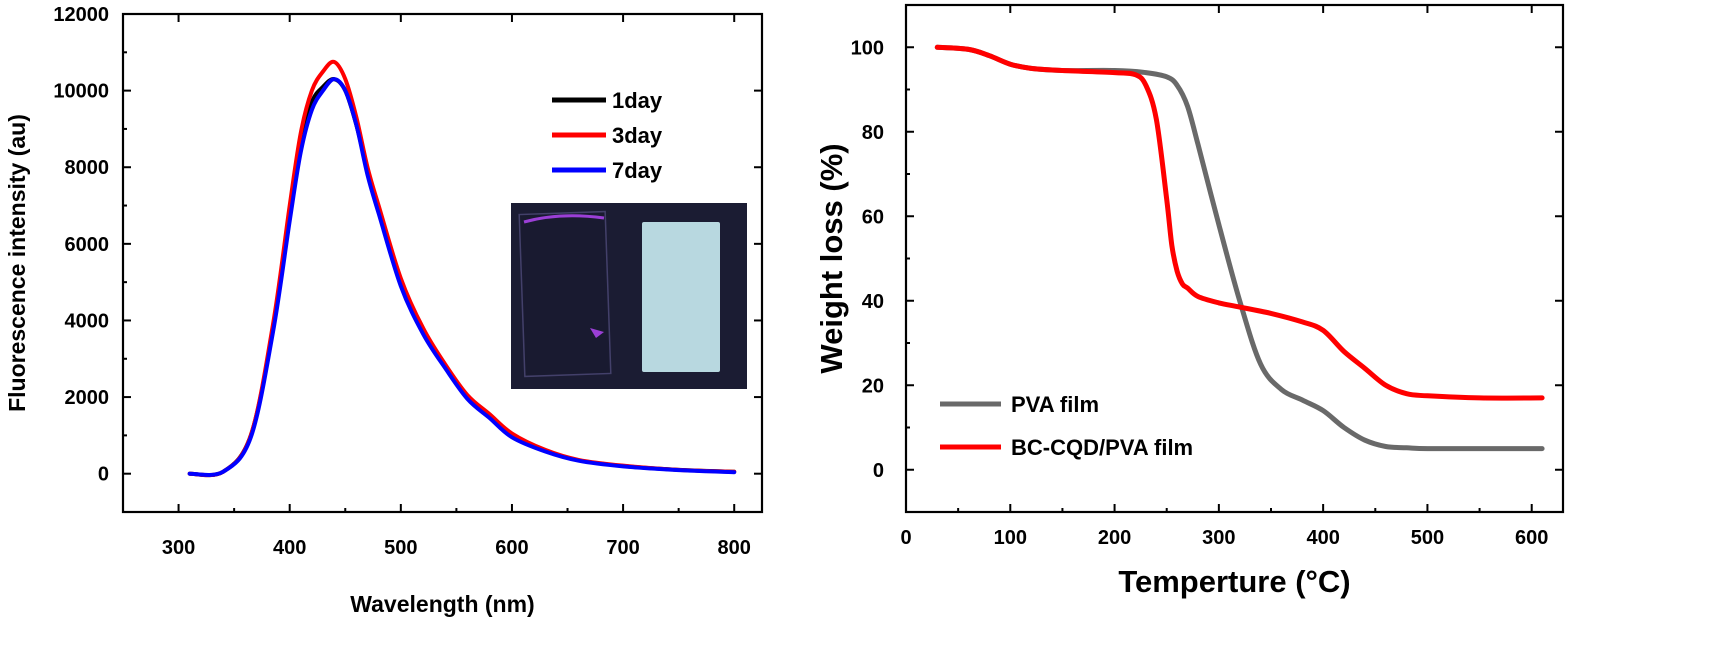 Image resolution: width=1728 pixels, height=668 pixels. Describe the element at coordinates (681, 297) in the screenshot. I see `inset-fluorescent-film` at that location.